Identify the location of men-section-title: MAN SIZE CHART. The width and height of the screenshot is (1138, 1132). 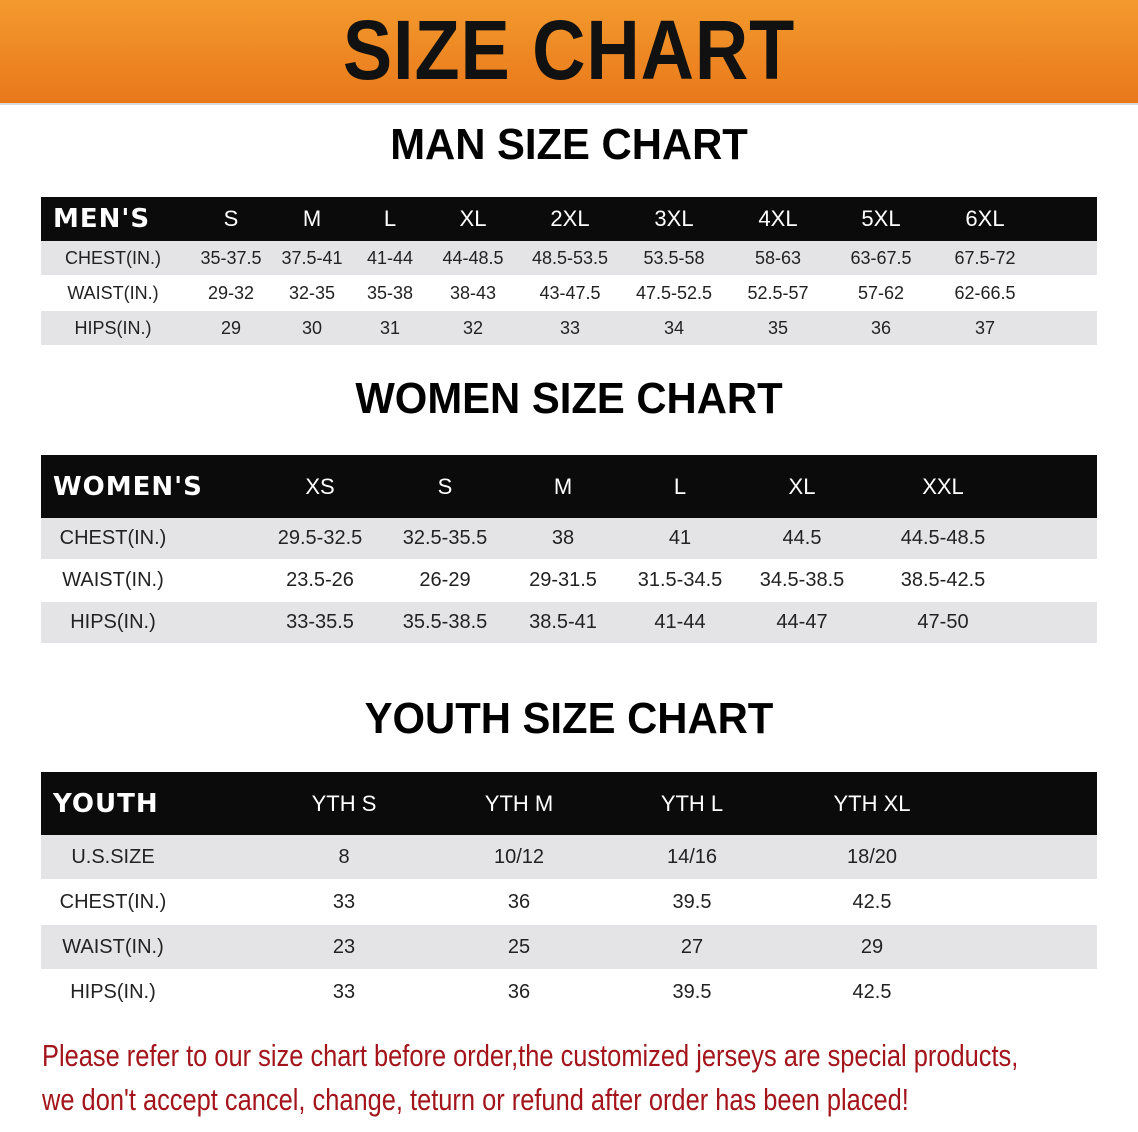
(569, 144).